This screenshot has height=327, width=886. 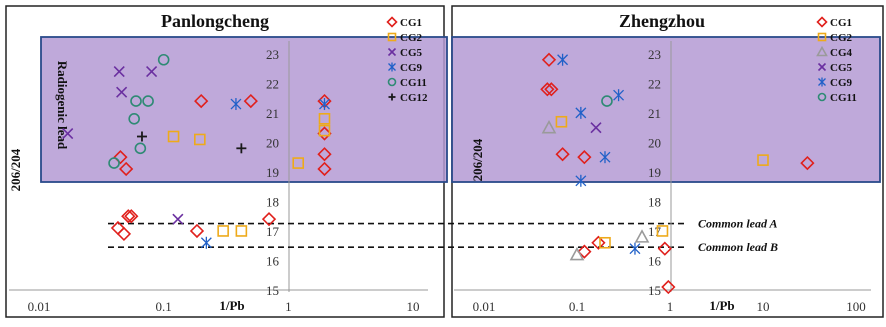 I want to click on legend-marker-cg4, so click(x=822, y=51).